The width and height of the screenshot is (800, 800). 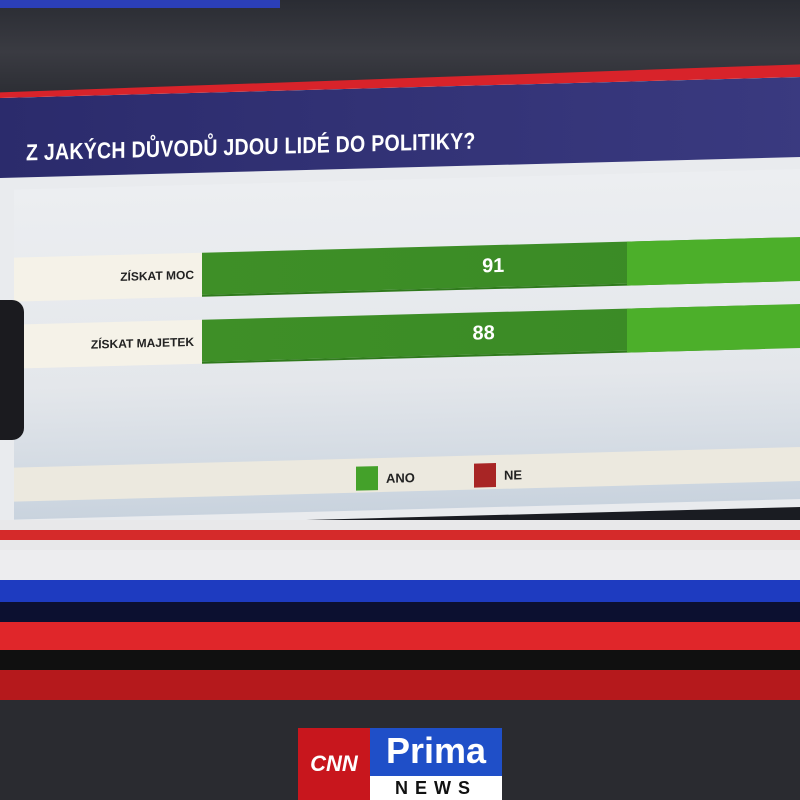 What do you see at coordinates (407, 334) in the screenshot?
I see `bar-row: ZÍSKAT MAJETEK 88` at bounding box center [407, 334].